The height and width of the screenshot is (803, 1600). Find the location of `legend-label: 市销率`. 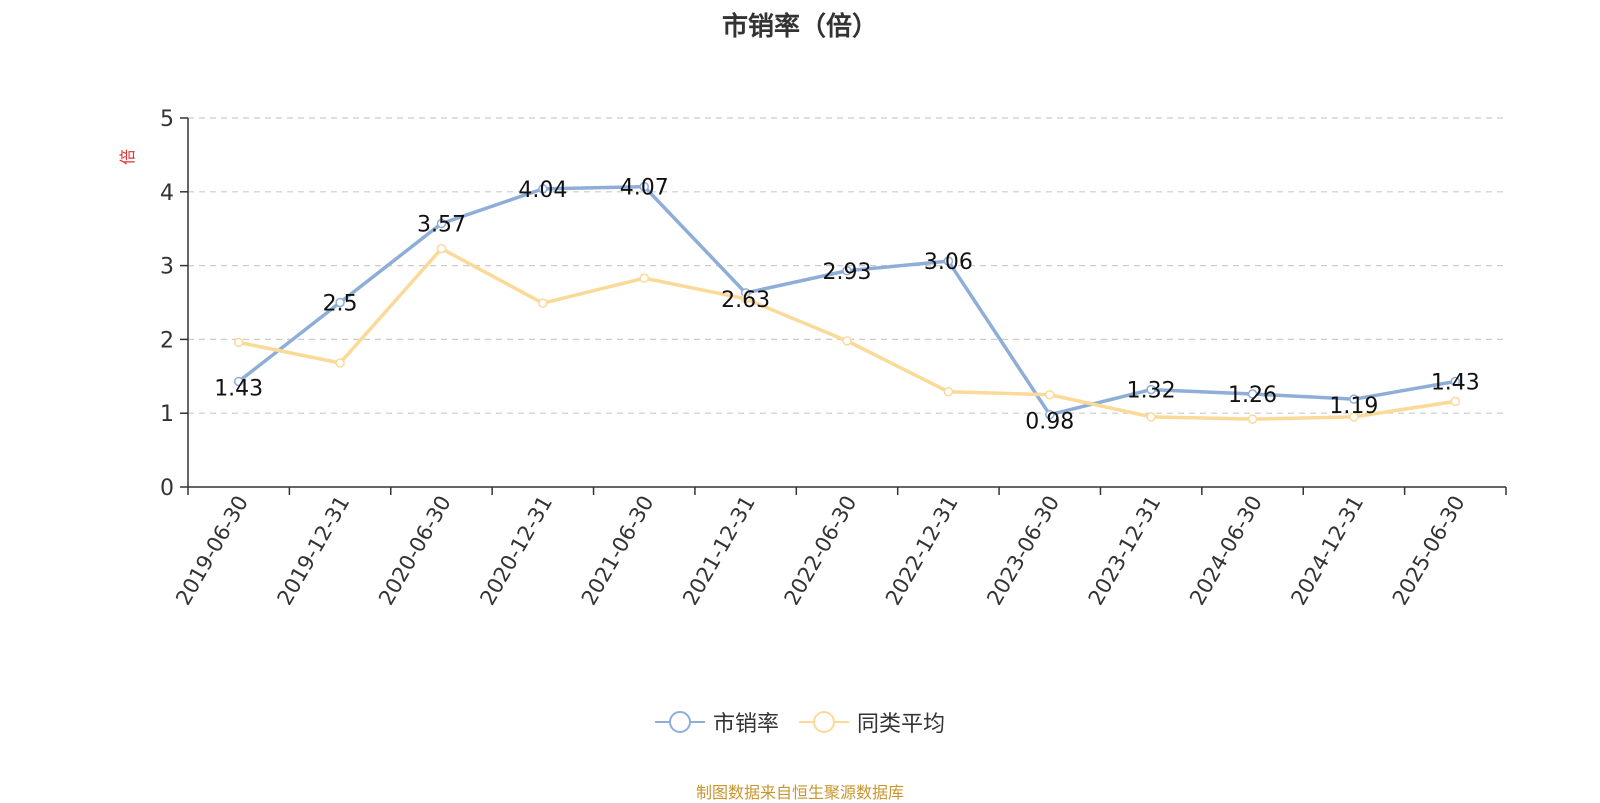

legend-label: 市销率 is located at coordinates (745, 724).